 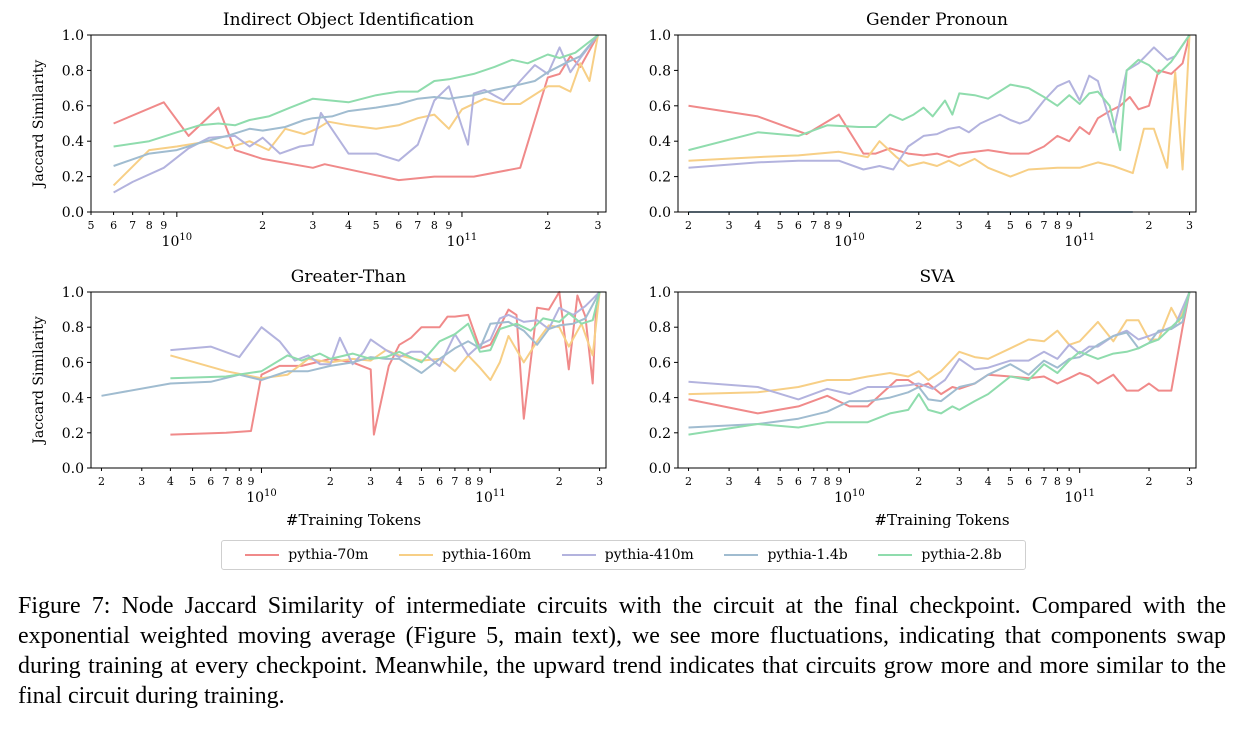 I want to click on y-tick-label: 1.0, so click(x=660, y=293).